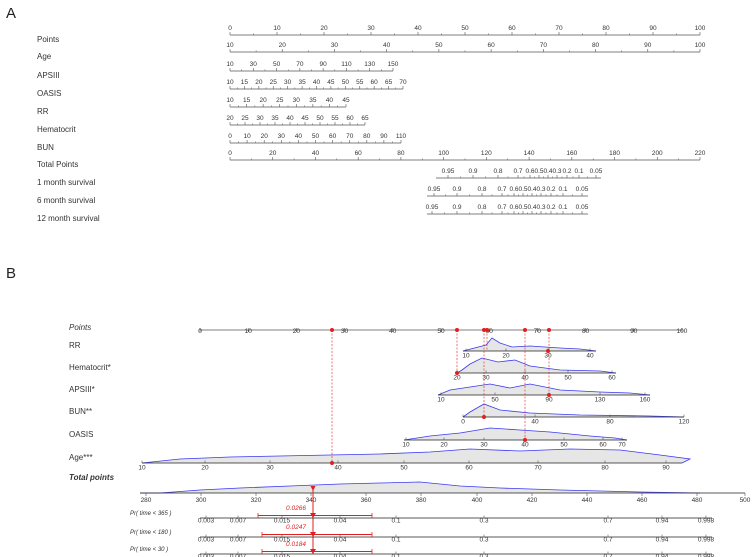 Image resolution: width=752 pixels, height=557 pixels. I want to click on prob-value: 0.0266, so click(296, 508).